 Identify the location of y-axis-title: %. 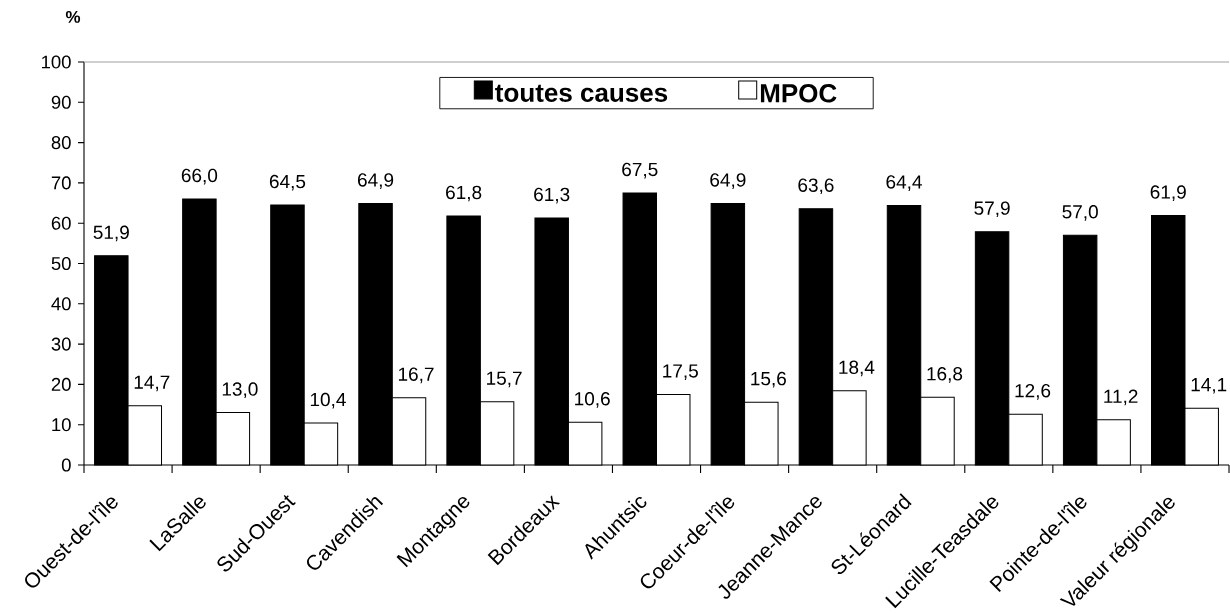
(73, 16).